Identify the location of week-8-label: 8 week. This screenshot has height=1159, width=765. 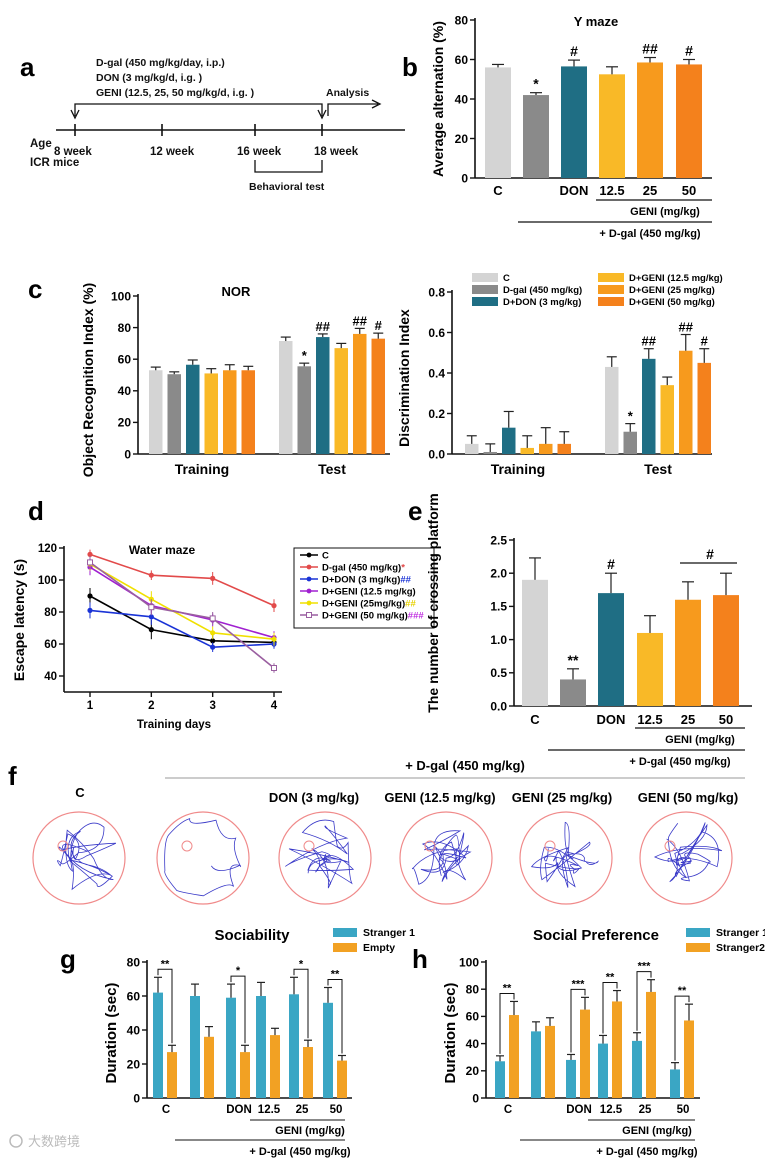
(73, 152).